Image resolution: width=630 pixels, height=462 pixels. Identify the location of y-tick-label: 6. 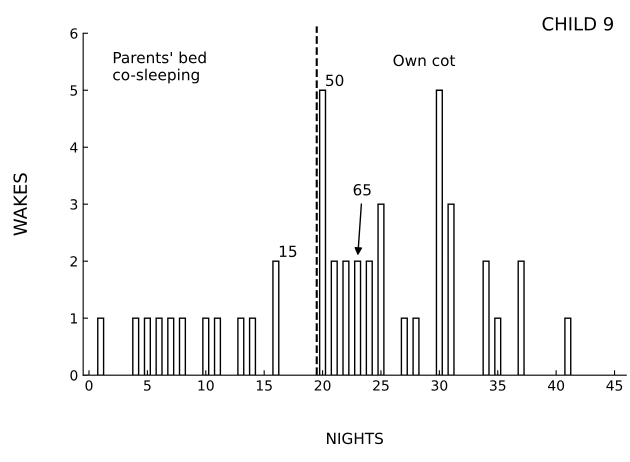
(74, 33).